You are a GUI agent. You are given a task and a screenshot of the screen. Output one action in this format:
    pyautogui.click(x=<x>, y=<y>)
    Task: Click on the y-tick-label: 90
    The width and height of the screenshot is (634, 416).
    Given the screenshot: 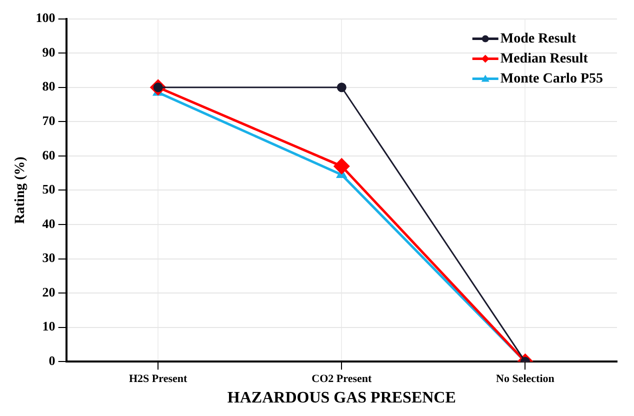 What is the action you would take?
    pyautogui.click(x=49, y=52)
    